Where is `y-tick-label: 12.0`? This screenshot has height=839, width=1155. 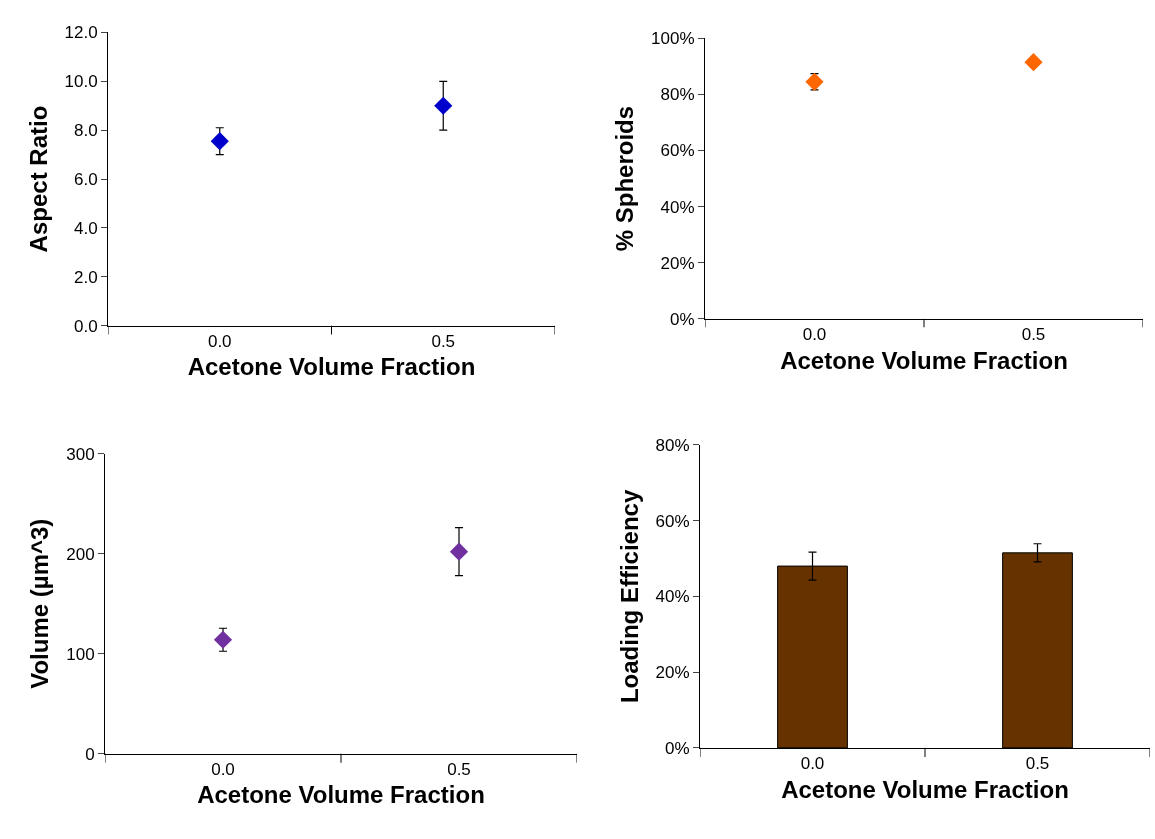
y-tick-label: 12.0 is located at coordinates (81, 33).